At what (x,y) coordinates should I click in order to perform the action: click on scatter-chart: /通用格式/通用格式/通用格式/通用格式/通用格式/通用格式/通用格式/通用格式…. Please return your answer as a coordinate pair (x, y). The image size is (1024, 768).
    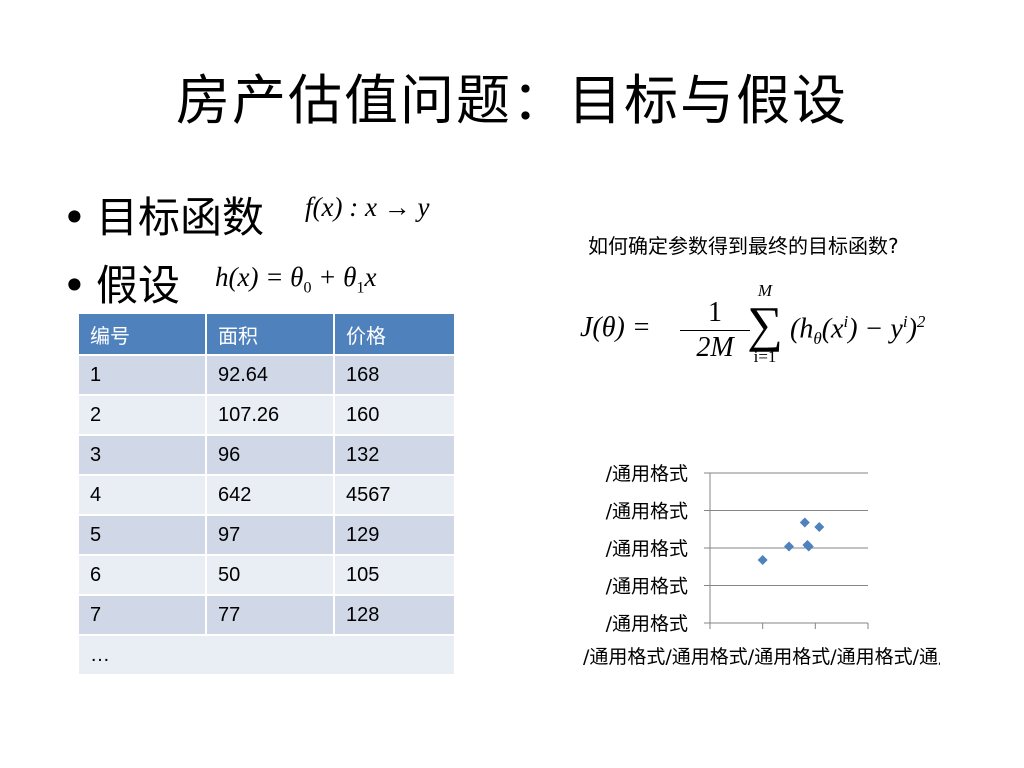
    Looking at the image, I should click on (761, 565).